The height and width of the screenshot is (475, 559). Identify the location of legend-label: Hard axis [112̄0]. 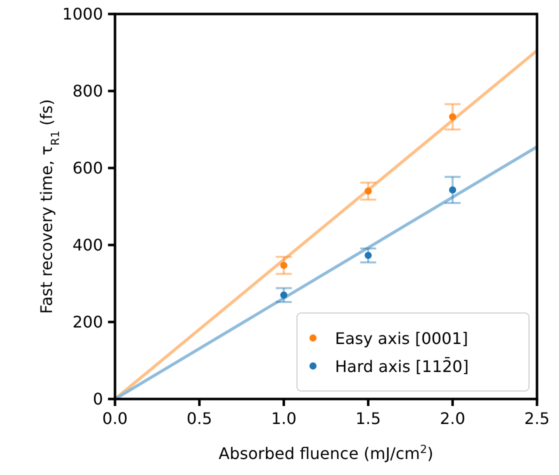
(402, 366).